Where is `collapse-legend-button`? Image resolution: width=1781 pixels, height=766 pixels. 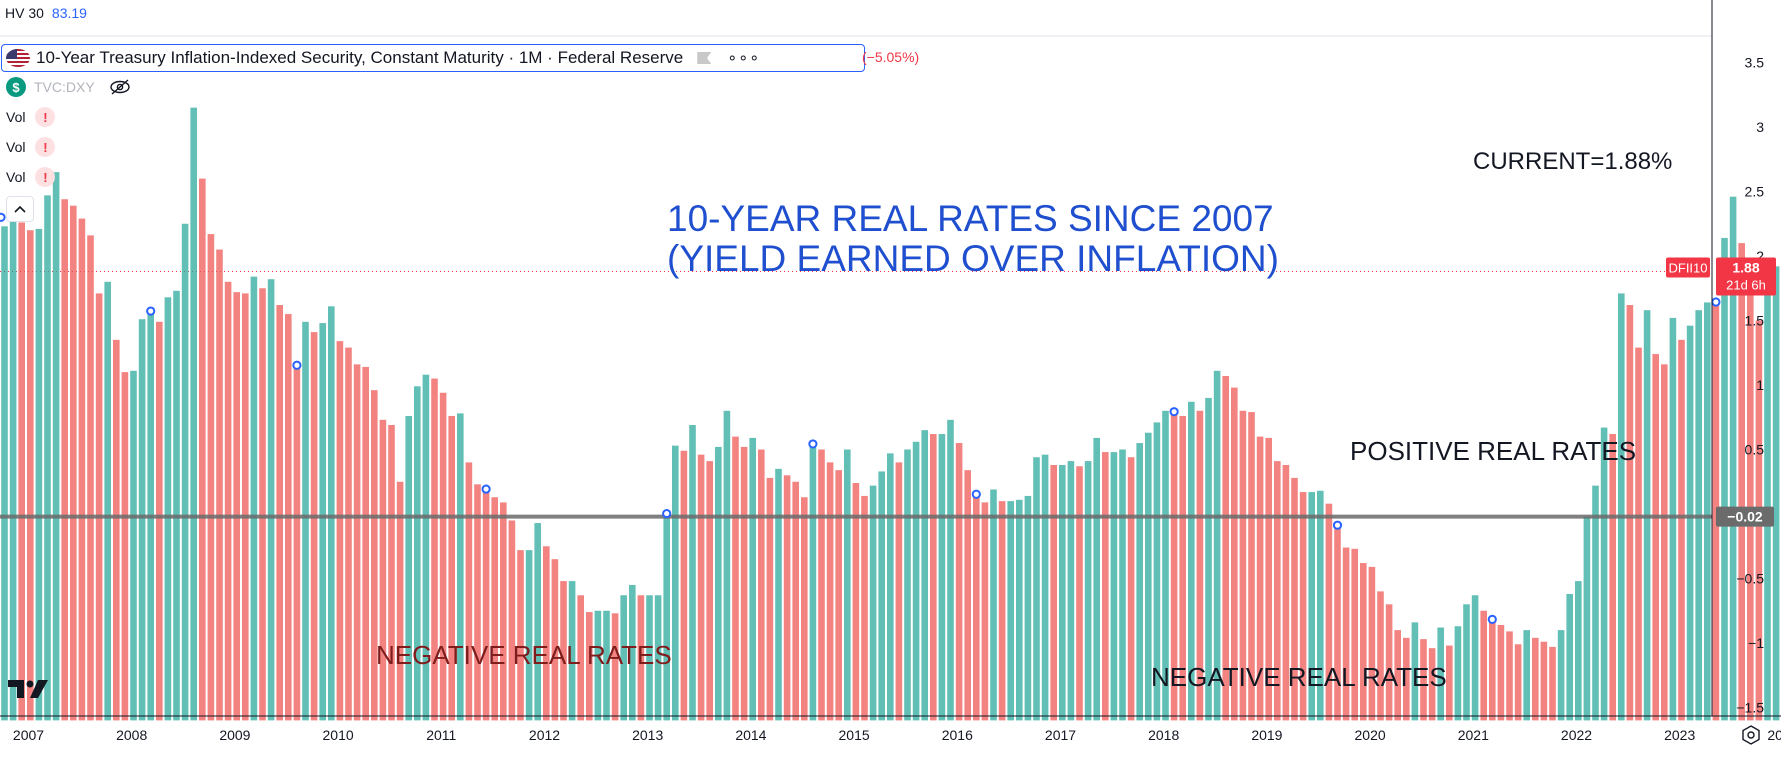
collapse-legend-button is located at coordinates (20, 209).